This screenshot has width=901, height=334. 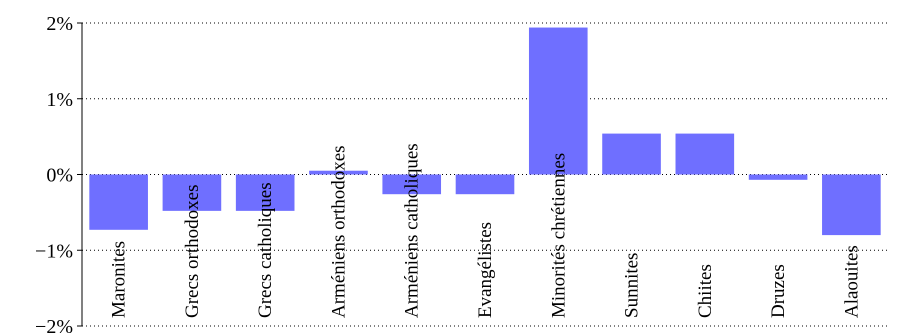 I want to click on category-label: Arméniens catholiques, so click(x=412, y=230).